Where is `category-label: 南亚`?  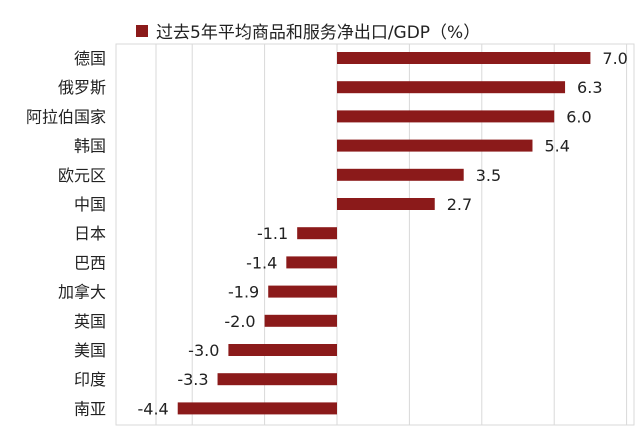
category-label: 南亚 is located at coordinates (90, 408).